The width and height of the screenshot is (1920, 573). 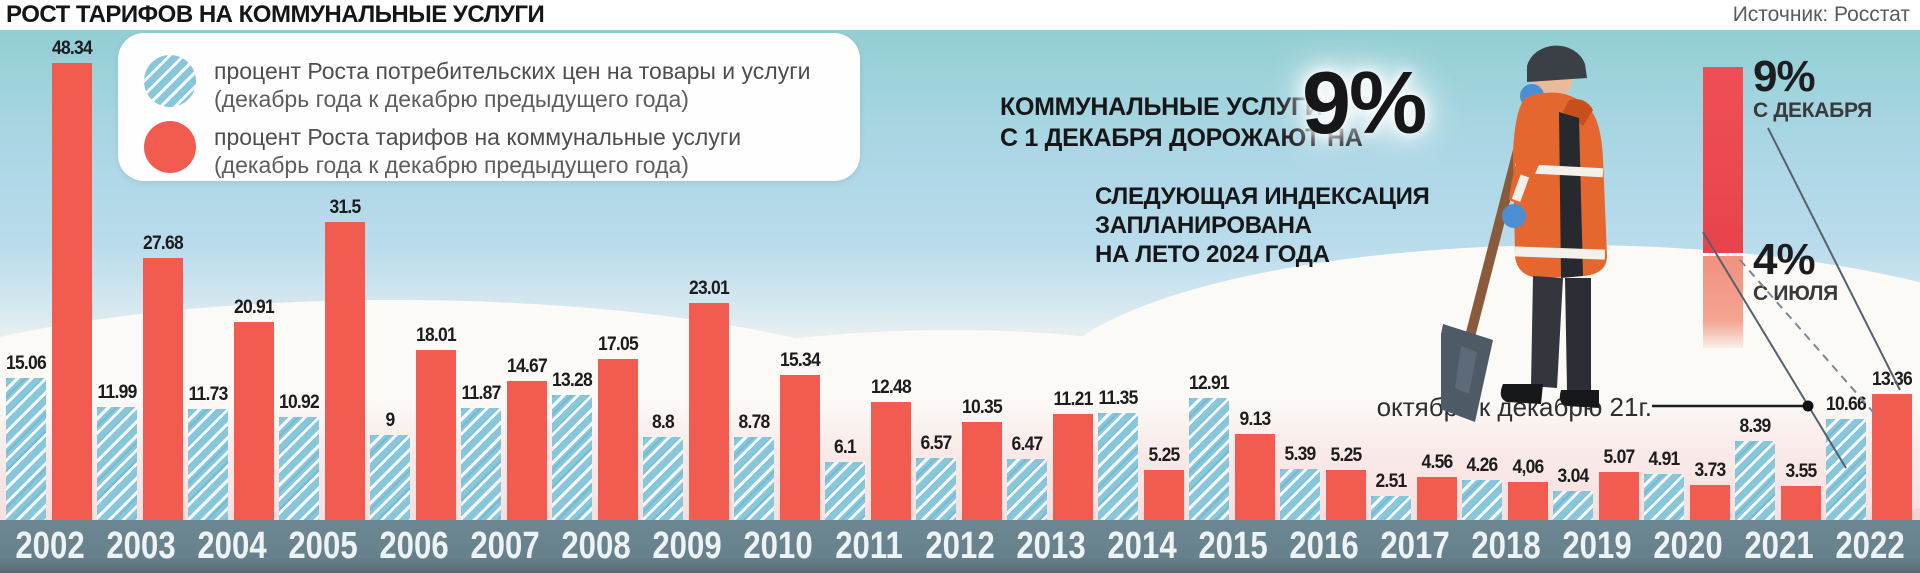 What do you see at coordinates (1415, 546) in the screenshot?
I see `year-tick-2017: 2017` at bounding box center [1415, 546].